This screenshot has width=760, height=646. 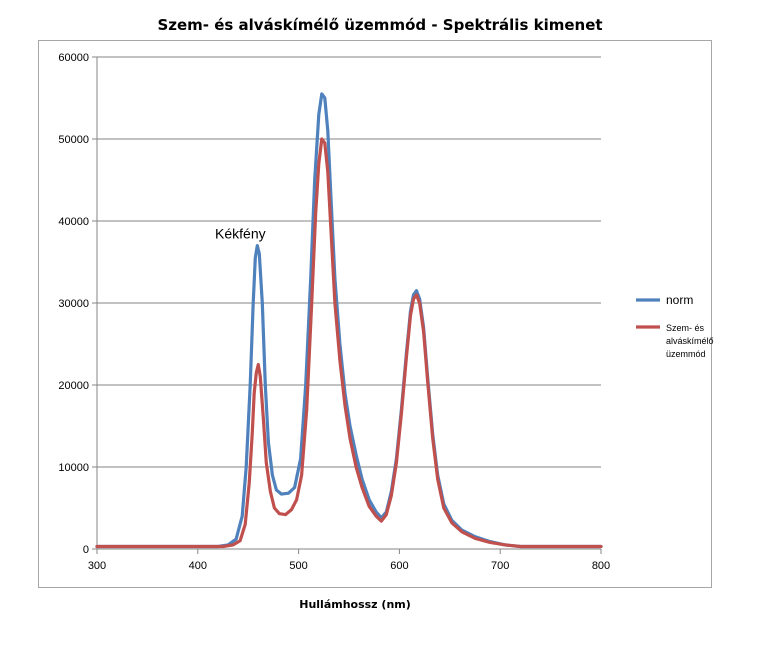 What do you see at coordinates (73, 222) in the screenshot?
I see `y-tick-label: 40000` at bounding box center [73, 222].